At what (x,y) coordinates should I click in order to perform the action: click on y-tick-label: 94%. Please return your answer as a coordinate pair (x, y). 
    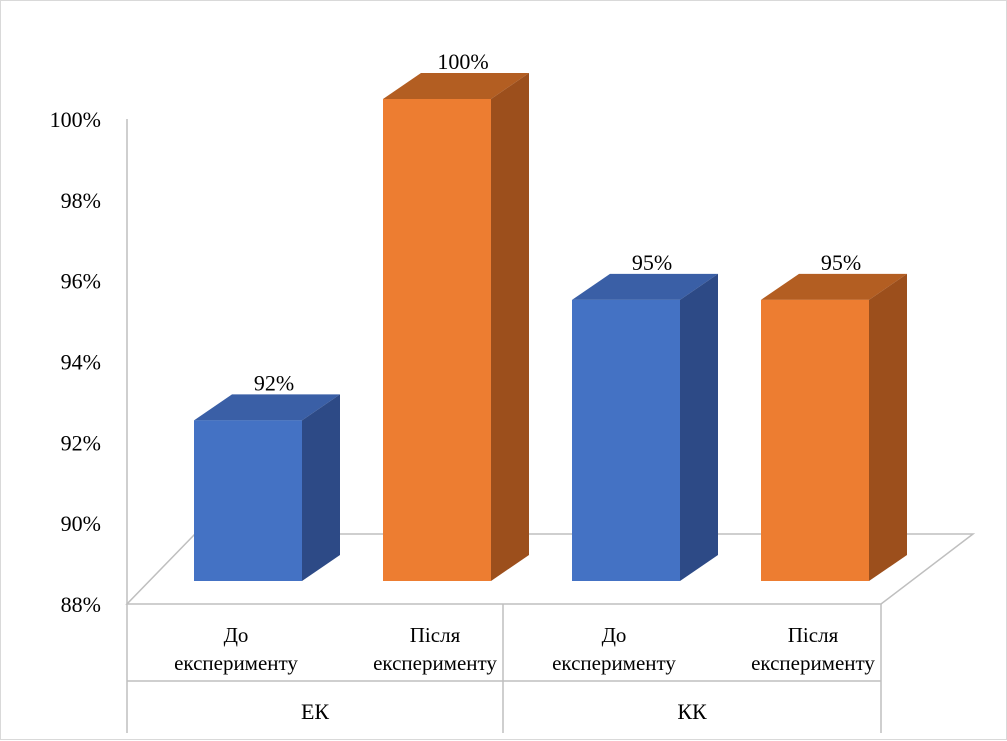
    Looking at the image, I should click on (81, 362).